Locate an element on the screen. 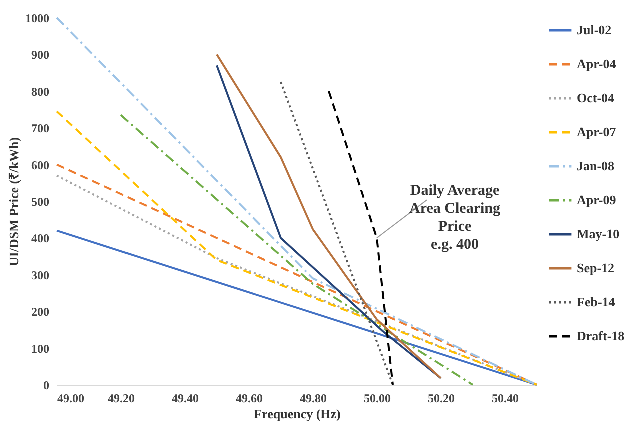  y-tick-label: 600 is located at coordinates (41, 165).